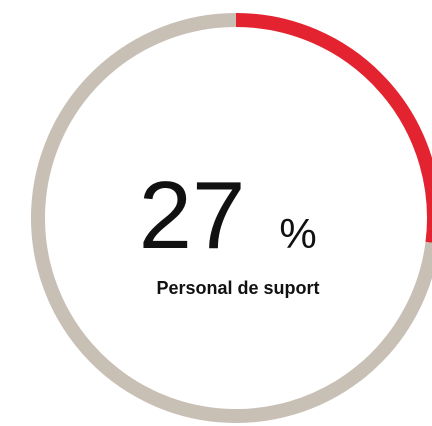 This screenshot has height=426, width=432. I want to click on unit-label: %, so click(297, 233).